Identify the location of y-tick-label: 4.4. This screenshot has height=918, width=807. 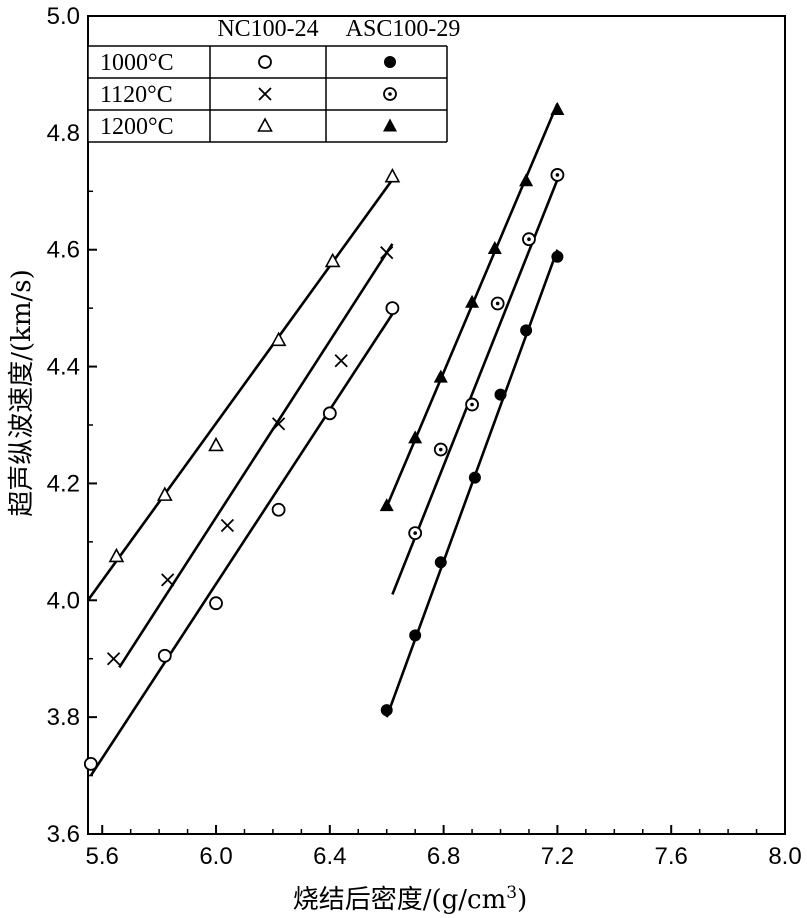
(63, 367).